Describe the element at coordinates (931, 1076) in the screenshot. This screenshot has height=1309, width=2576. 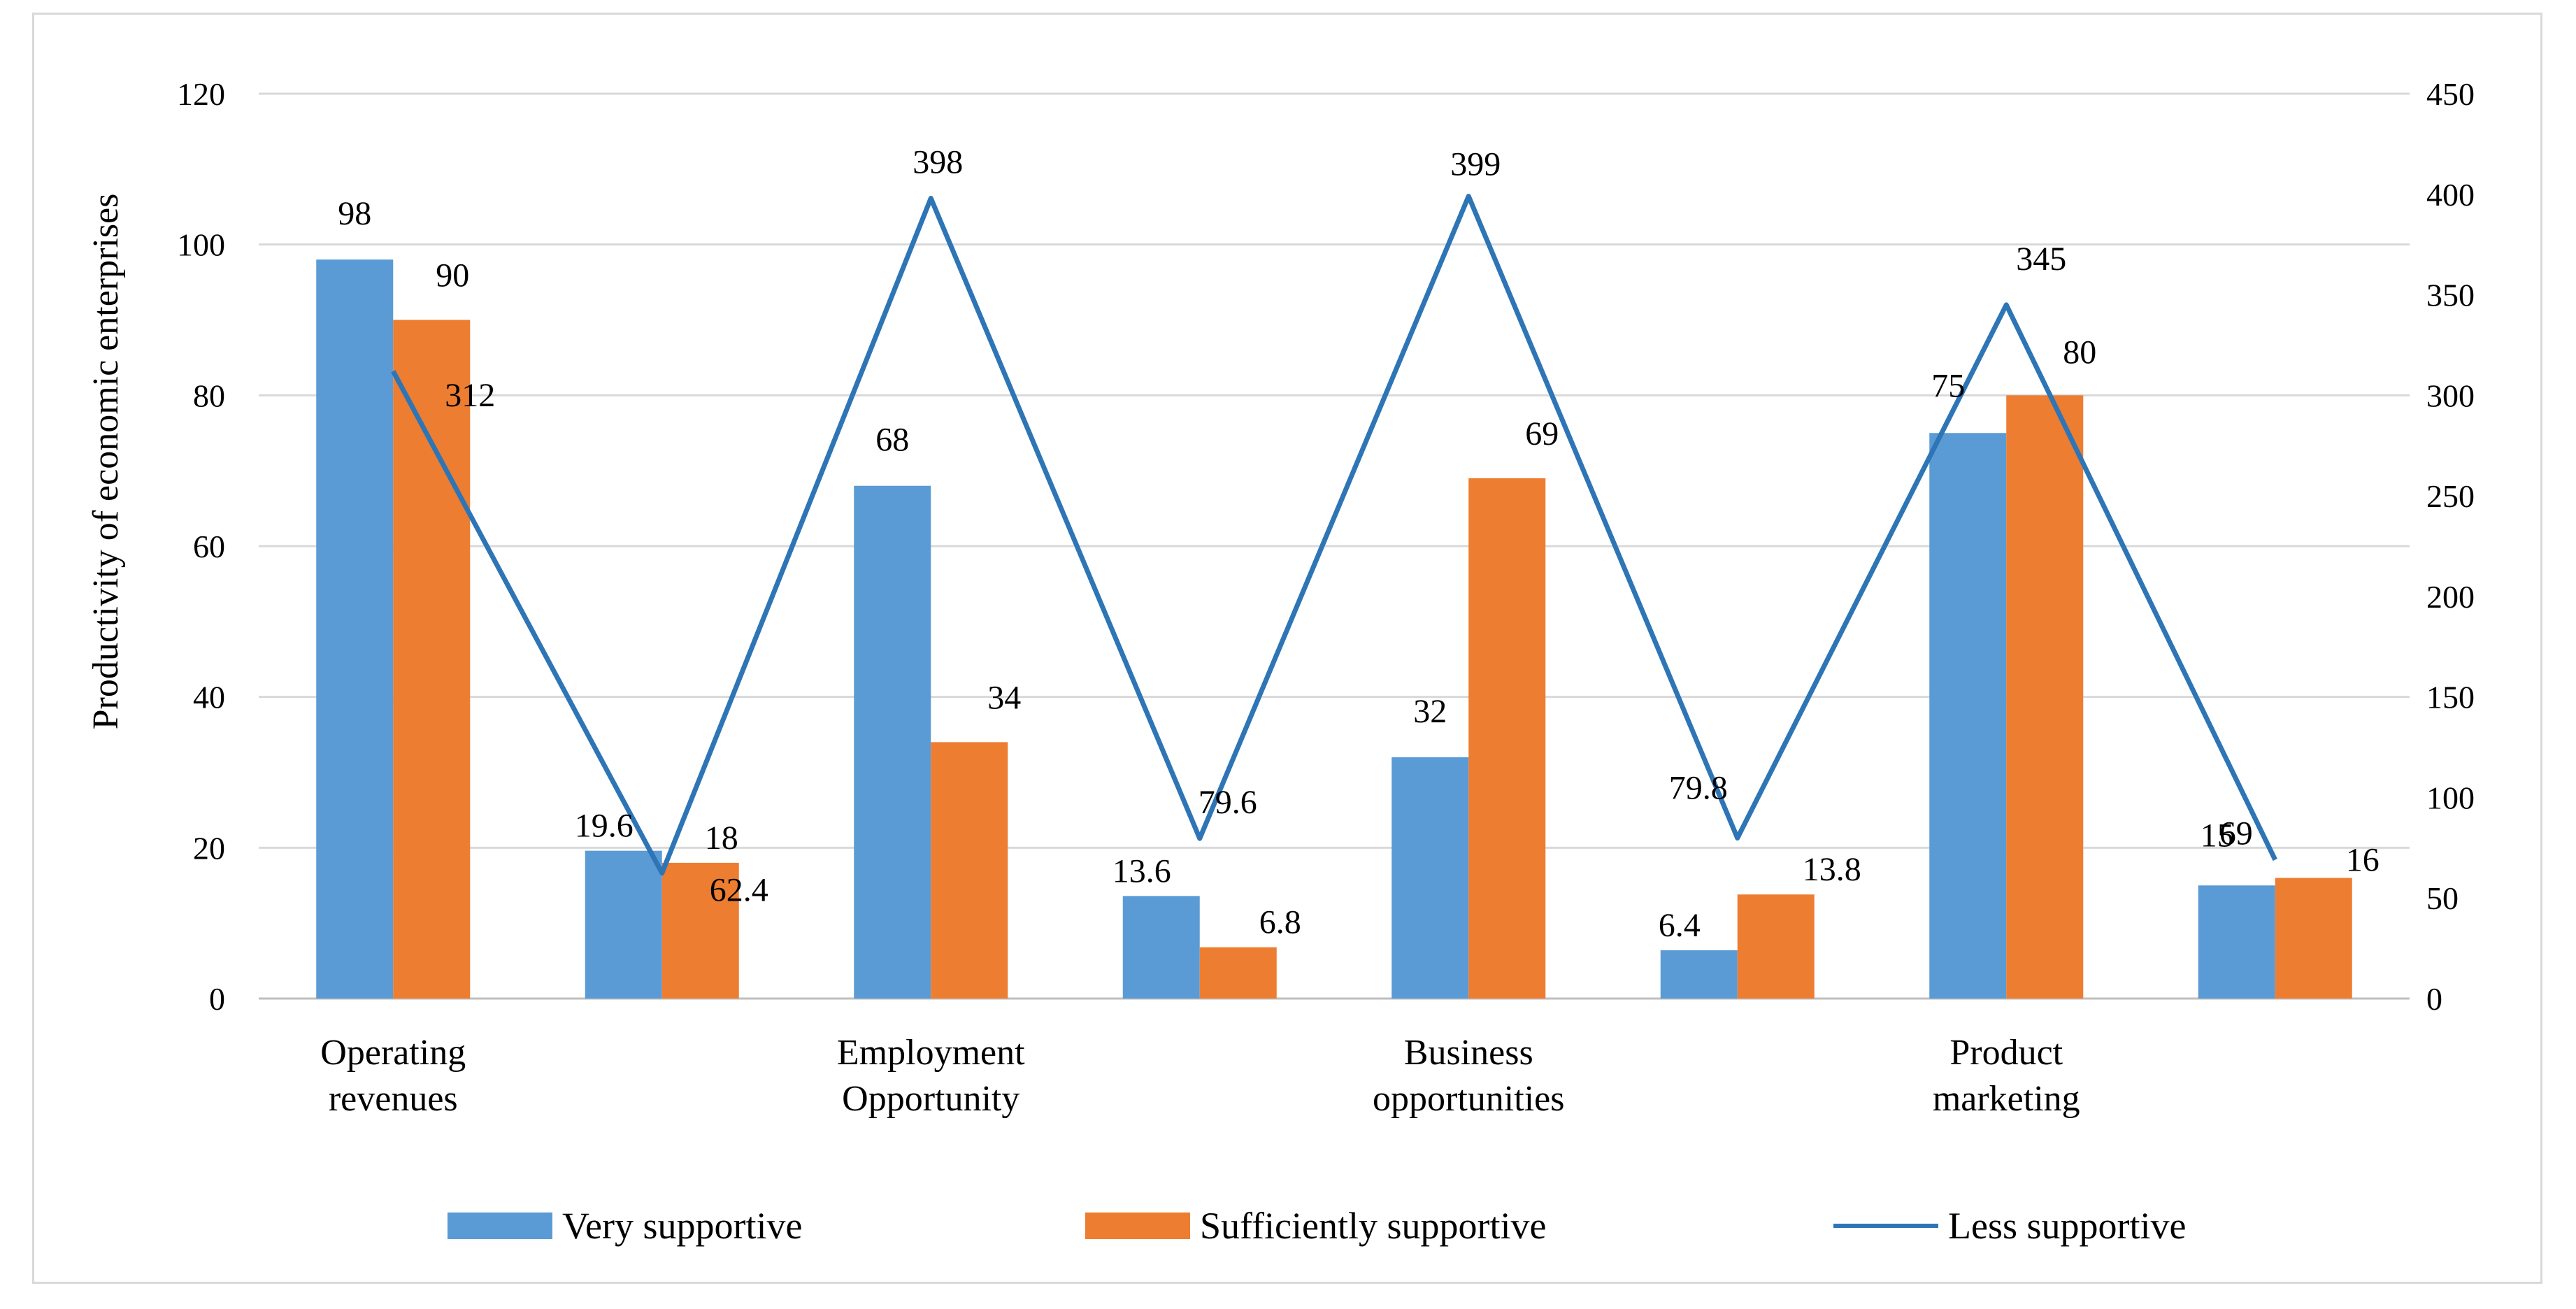
I see `x-category-label: Employment Opportunity` at that location.